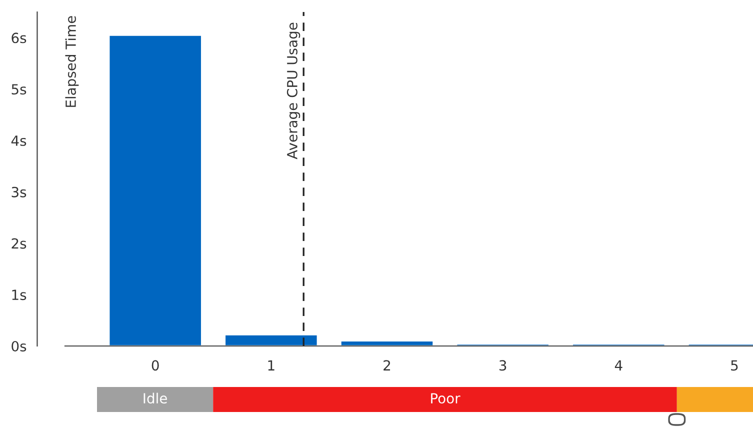 The width and height of the screenshot is (753, 439). I want to click on series-label: Poor, so click(445, 398).